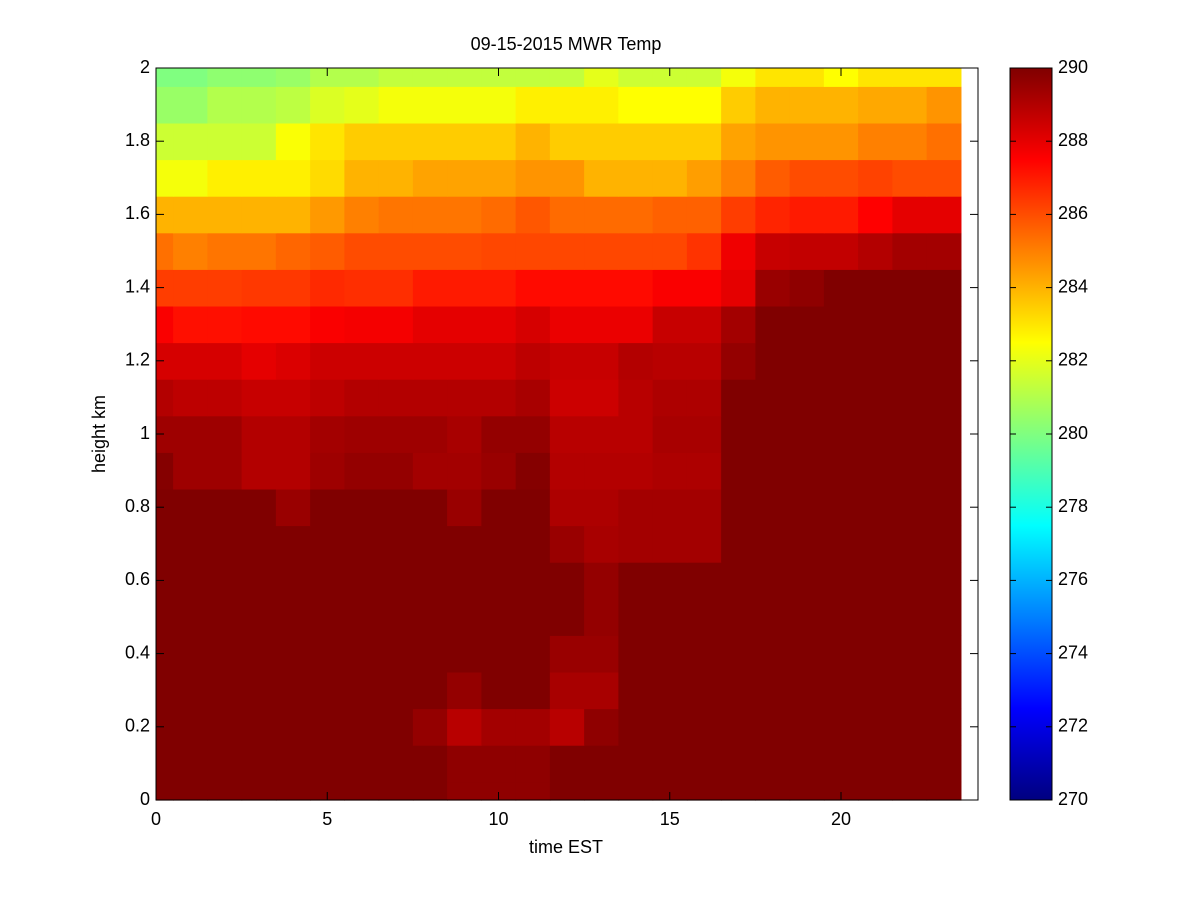 The height and width of the screenshot is (900, 1200). What do you see at coordinates (137, 286) in the screenshot?
I see `y-tick-label: 1.4` at bounding box center [137, 286].